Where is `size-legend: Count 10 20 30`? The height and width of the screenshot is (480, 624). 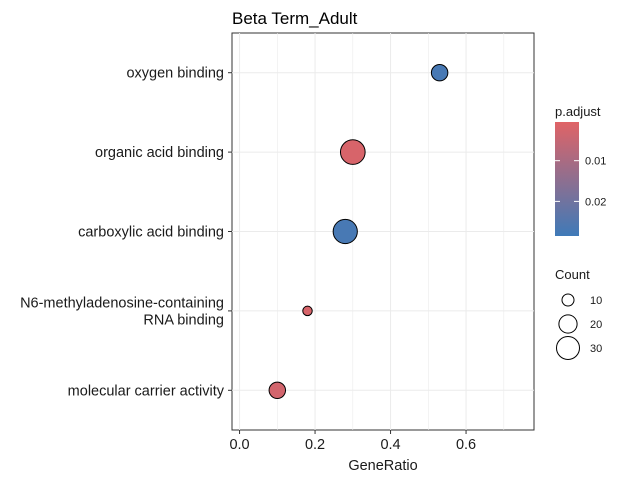
size-legend: Count 10 20 30 is located at coordinates (578, 313).